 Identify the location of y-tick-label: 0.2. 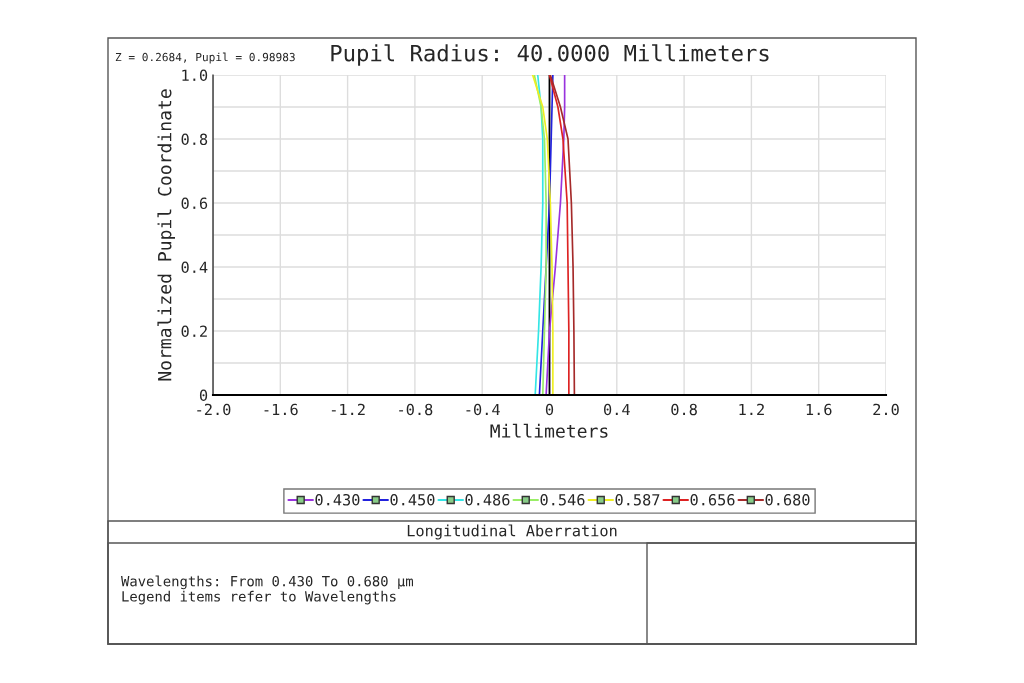
(194, 331).